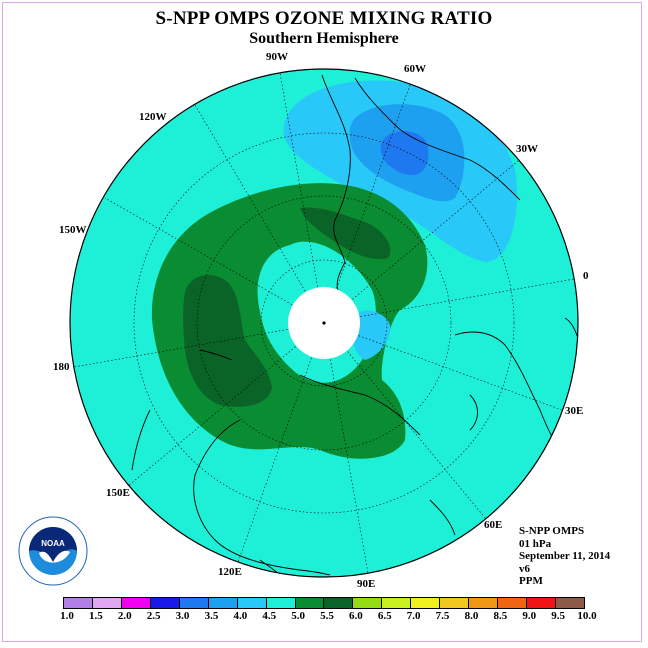 The height and width of the screenshot is (648, 648). Describe the element at coordinates (211, 616) in the screenshot. I see `colorbar-tick-label: 3.5` at that location.